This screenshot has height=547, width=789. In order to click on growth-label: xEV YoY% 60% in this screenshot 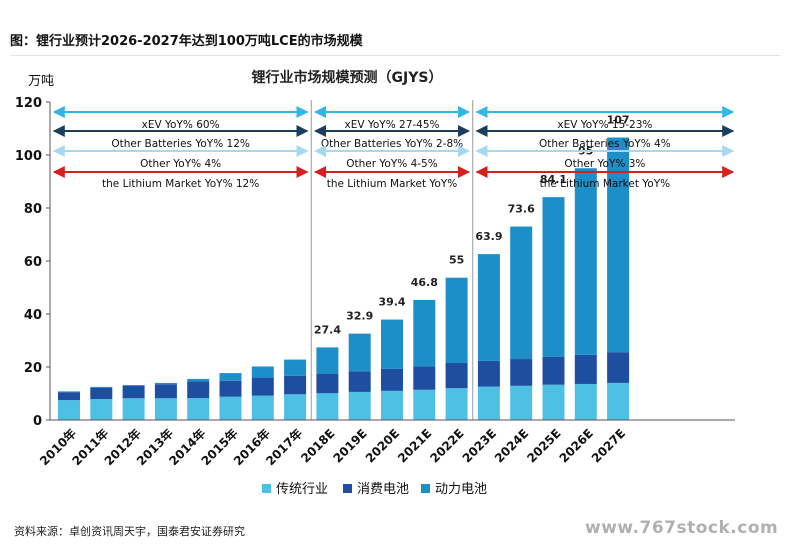, I will do `click(181, 125)`.